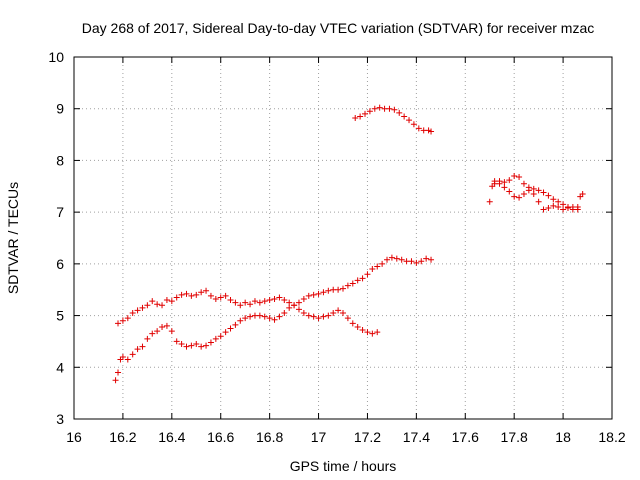 The width and height of the screenshot is (640, 480). Describe the element at coordinates (60, 109) in the screenshot. I see `y-tick-label: 9` at that location.